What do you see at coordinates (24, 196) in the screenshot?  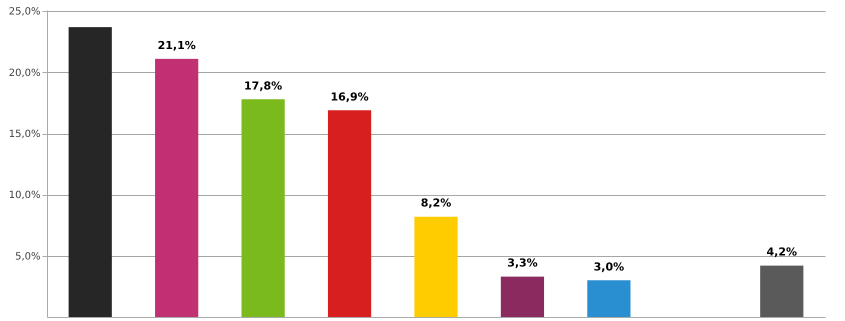 I see `y-tick-label: 10,0%` at bounding box center [24, 196].